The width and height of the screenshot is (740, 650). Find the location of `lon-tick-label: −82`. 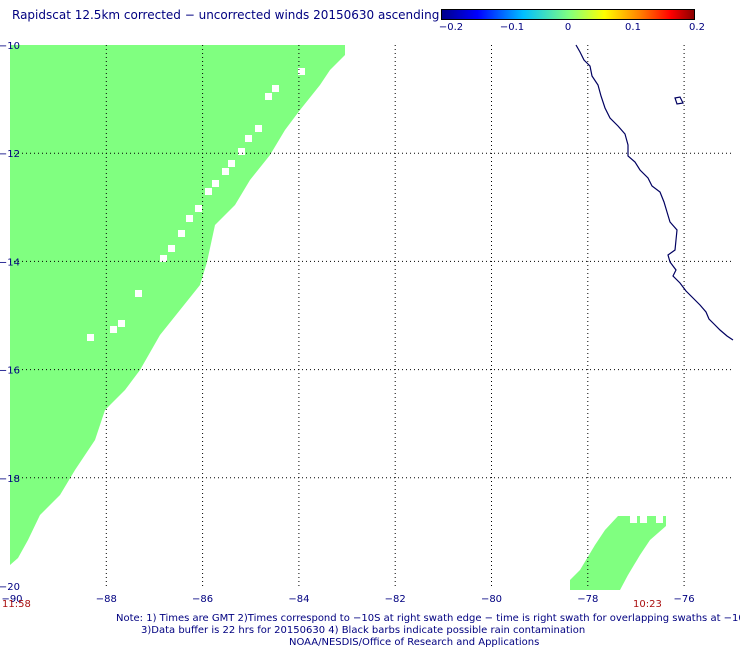

lon-tick-label: −82 is located at coordinates (395, 599).